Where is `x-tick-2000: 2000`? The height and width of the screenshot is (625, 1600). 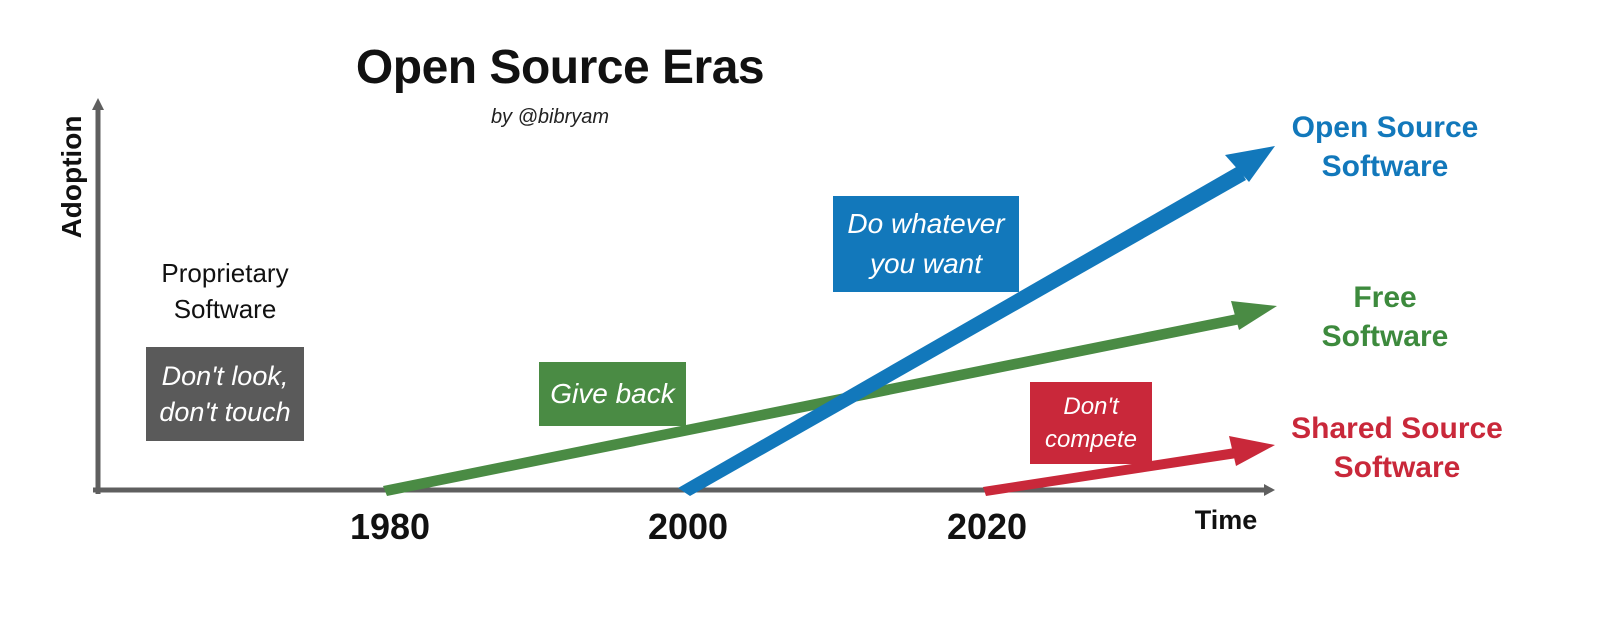
x-tick-2000: 2000 is located at coordinates (688, 526).